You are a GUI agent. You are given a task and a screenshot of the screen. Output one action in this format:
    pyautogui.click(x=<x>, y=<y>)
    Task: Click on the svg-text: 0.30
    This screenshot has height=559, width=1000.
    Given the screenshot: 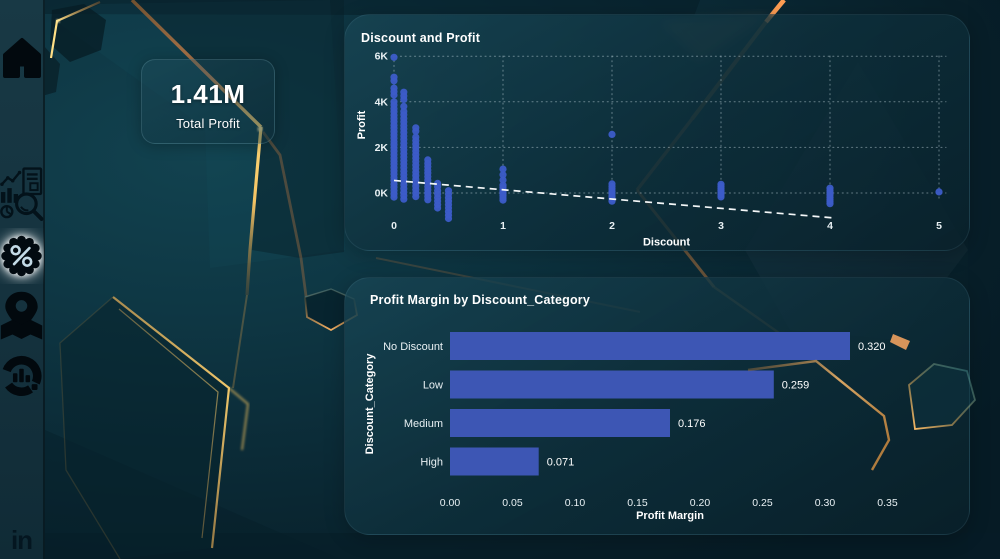 What is the action you would take?
    pyautogui.click(x=825, y=503)
    